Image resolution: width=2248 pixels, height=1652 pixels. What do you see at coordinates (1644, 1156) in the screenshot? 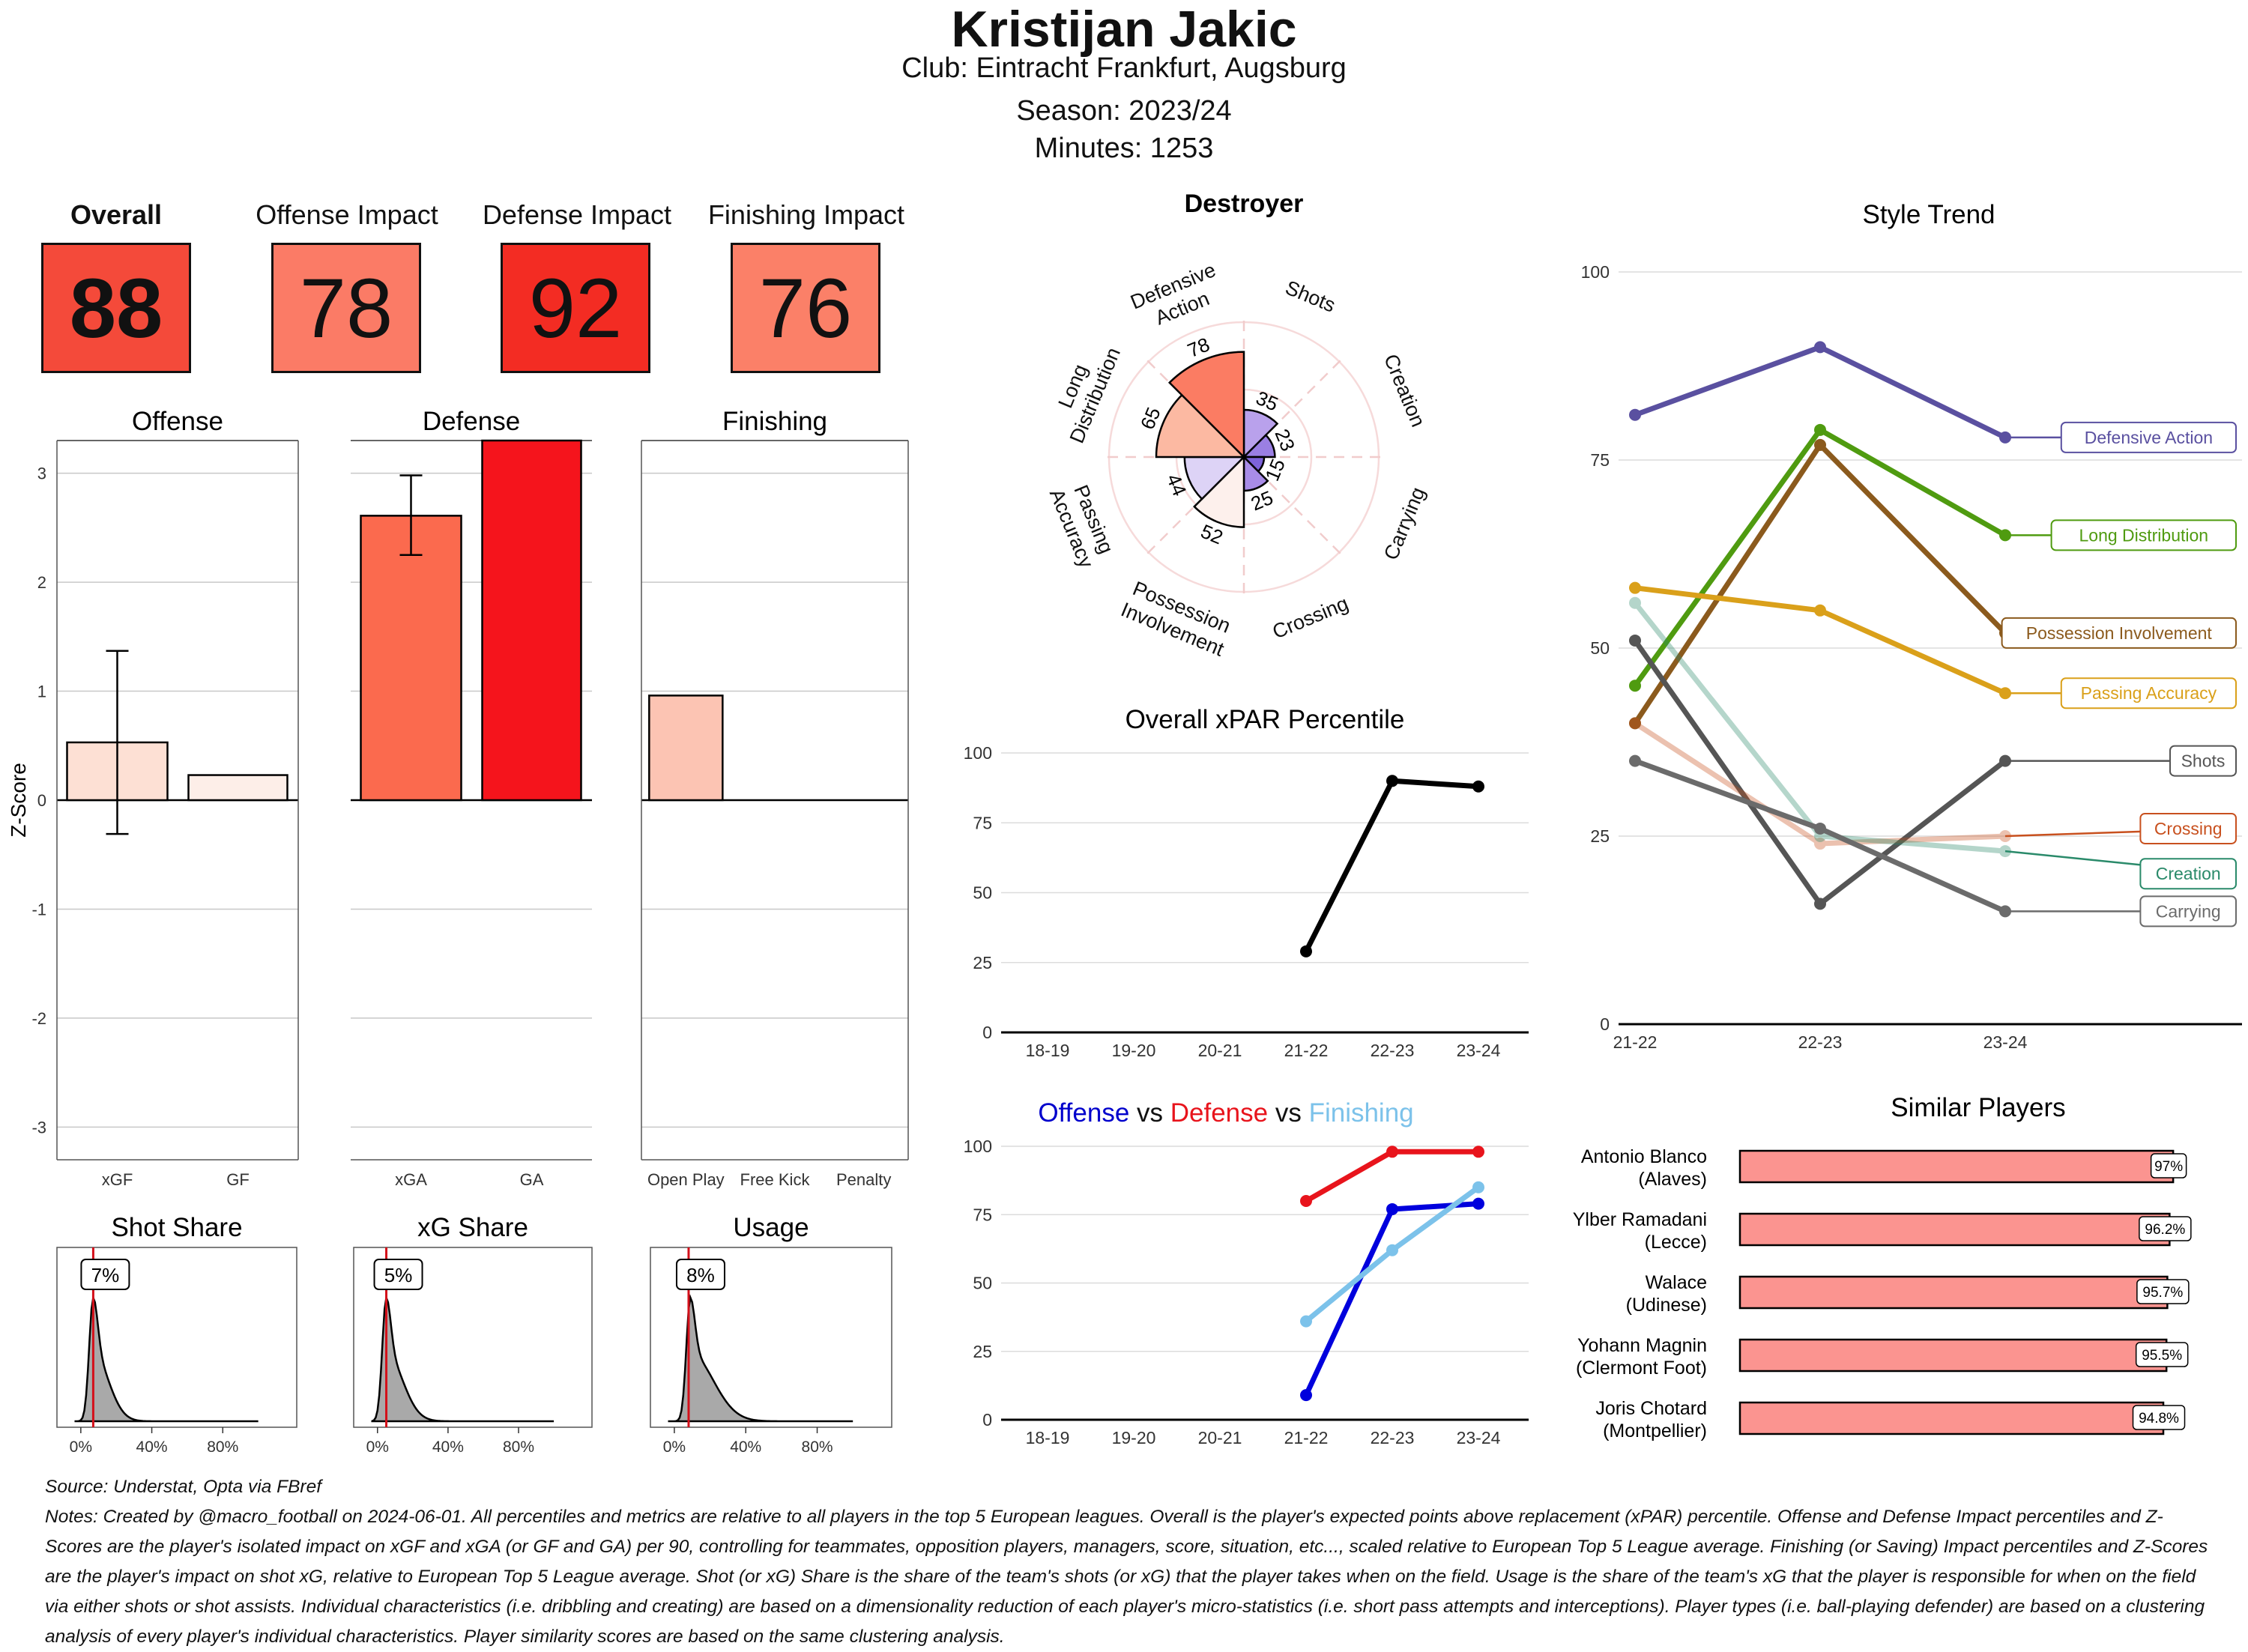
I see `similar-player-name: Antonio Blanco` at bounding box center [1644, 1156].